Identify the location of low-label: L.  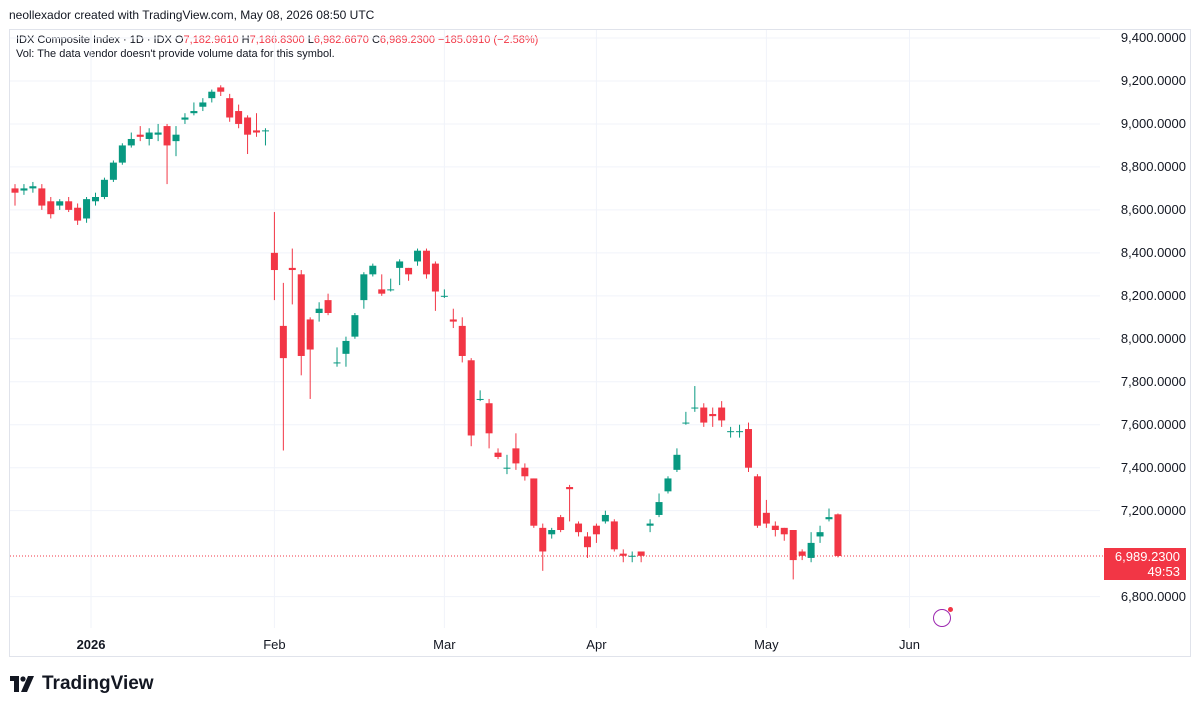
(310, 40).